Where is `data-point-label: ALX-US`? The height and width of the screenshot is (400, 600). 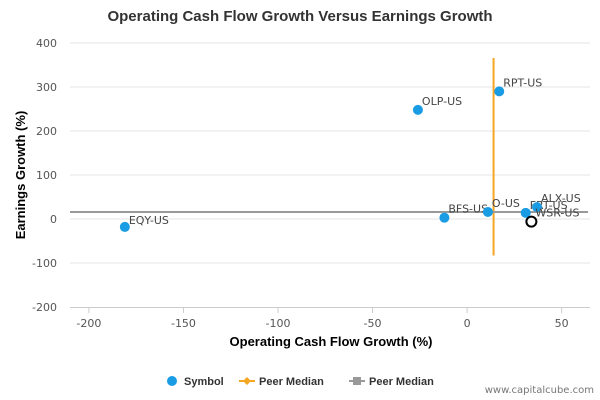 data-point-label: ALX-US is located at coordinates (561, 198).